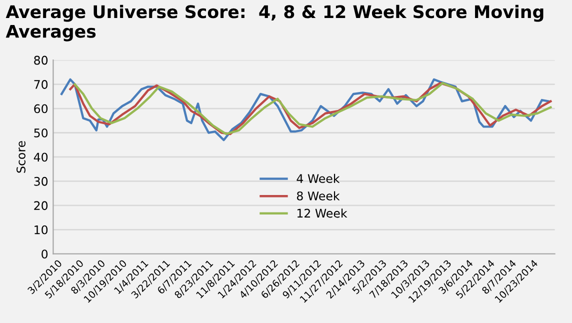 The width and height of the screenshot is (572, 323). What do you see at coordinates (41, 109) in the screenshot?
I see `y-tick-label: 60` at bounding box center [41, 109].